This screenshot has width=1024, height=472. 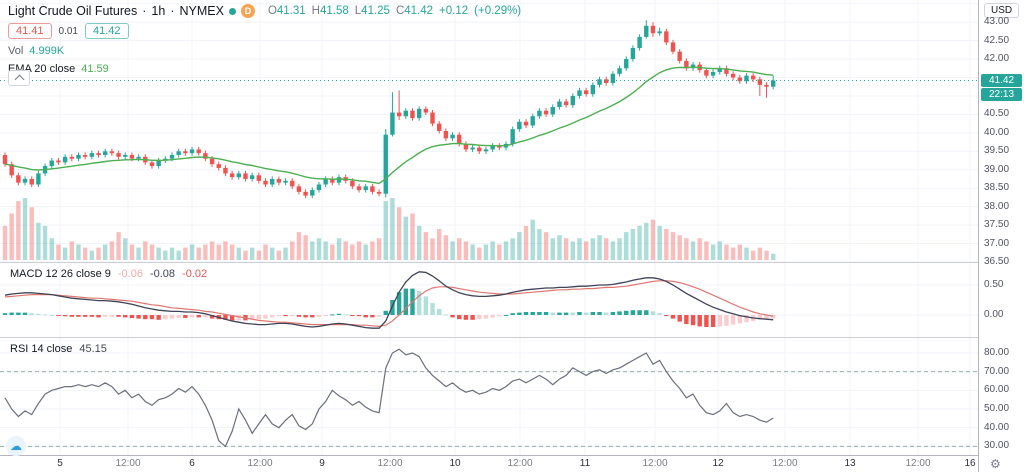 I want to click on sell-button: 41.41, so click(x=30, y=31).